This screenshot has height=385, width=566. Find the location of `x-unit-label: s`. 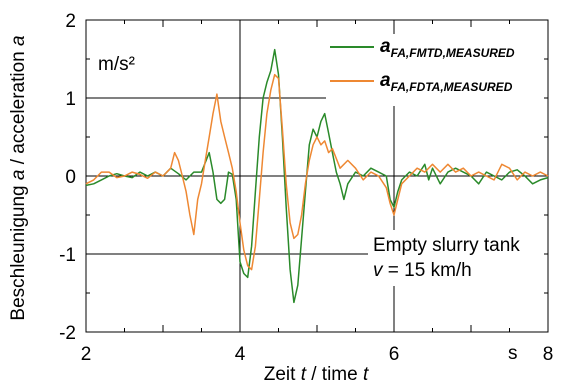

x-unit-label: s is located at coordinates (513, 353).